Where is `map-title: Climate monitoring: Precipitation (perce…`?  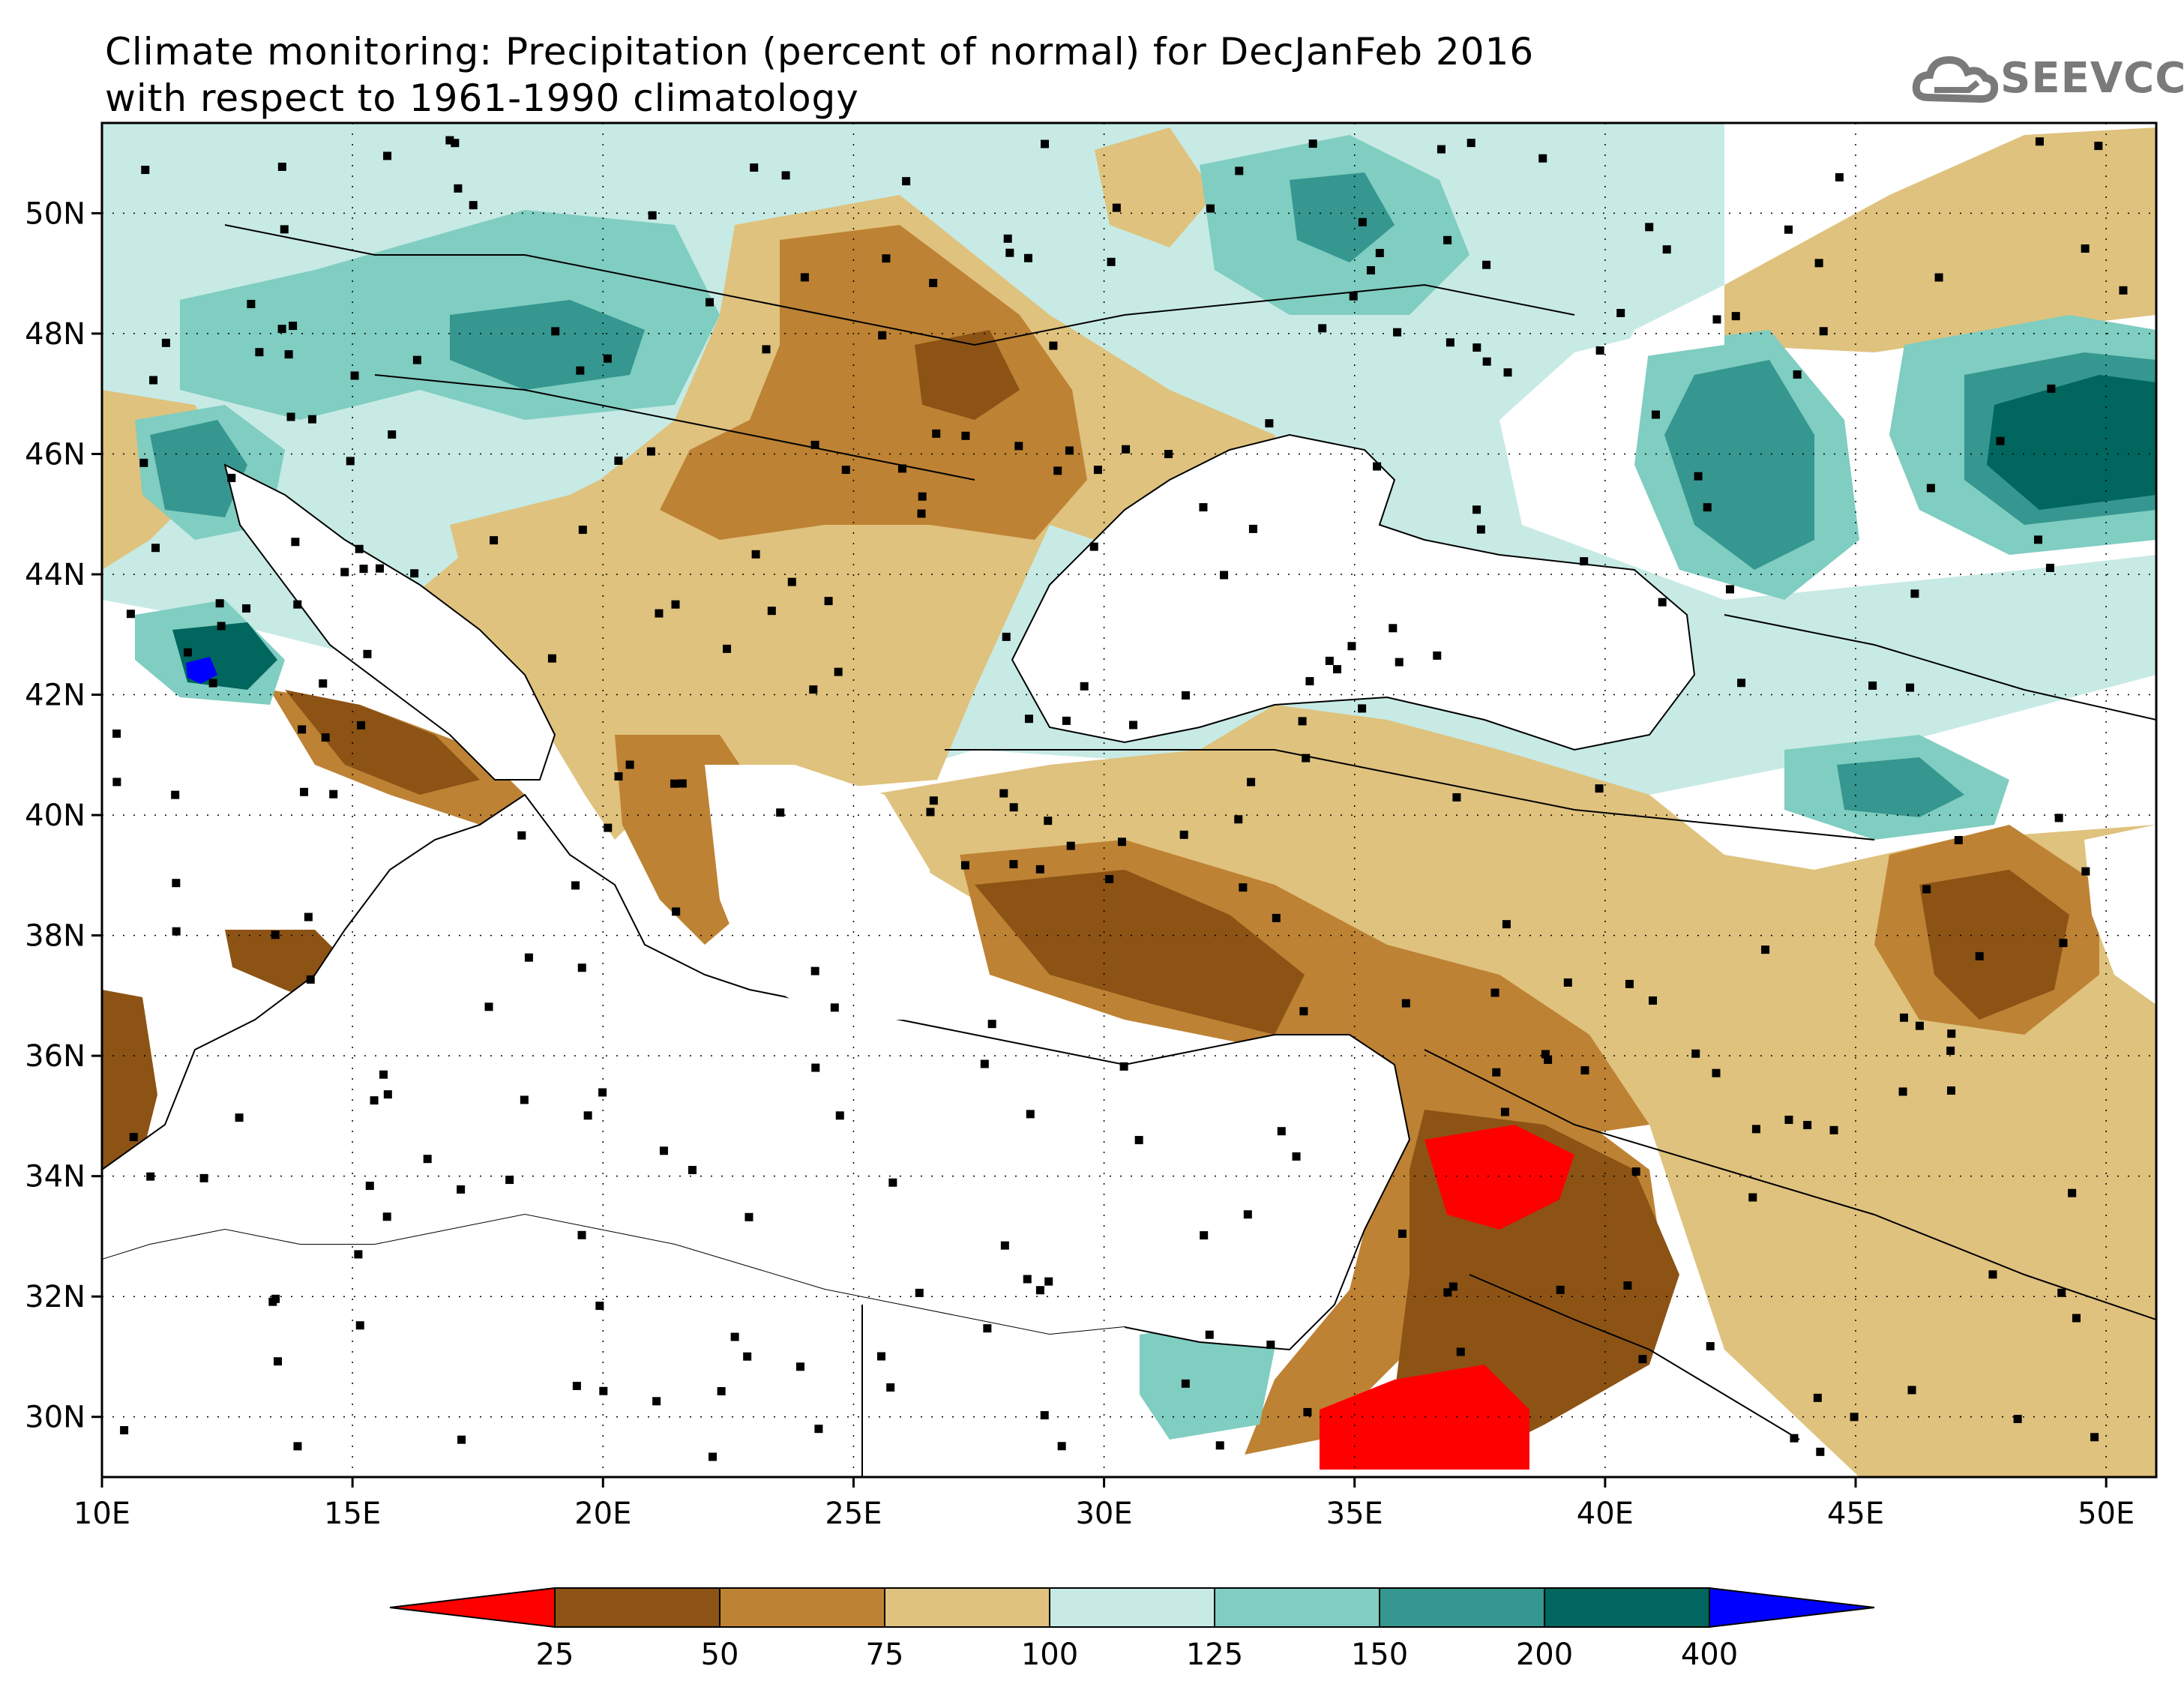
map-title: Climate monitoring: Precipitation (perce… is located at coordinates (819, 74).